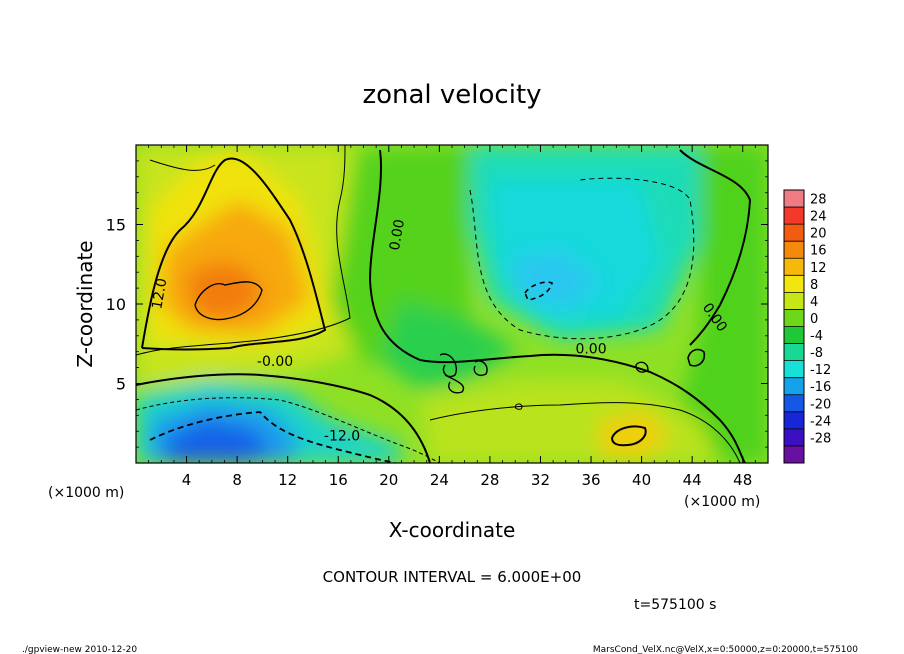 This screenshot has height=654, width=904. Describe the element at coordinates (692, 480) in the screenshot. I see `x-tick-label-10: 44` at that location.